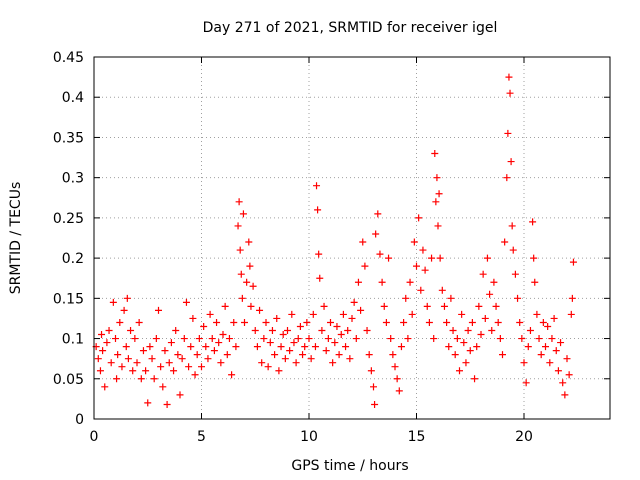 The height and width of the screenshot is (480, 640). Describe the element at coordinates (417, 437) in the screenshot. I see `x-tick-label: 15` at that location.